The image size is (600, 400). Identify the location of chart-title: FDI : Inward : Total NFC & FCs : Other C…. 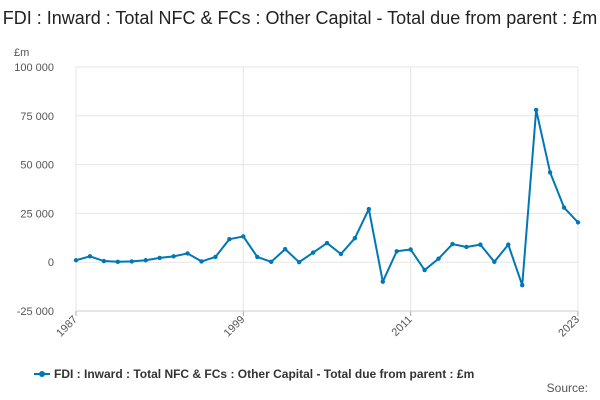
(300, 18).